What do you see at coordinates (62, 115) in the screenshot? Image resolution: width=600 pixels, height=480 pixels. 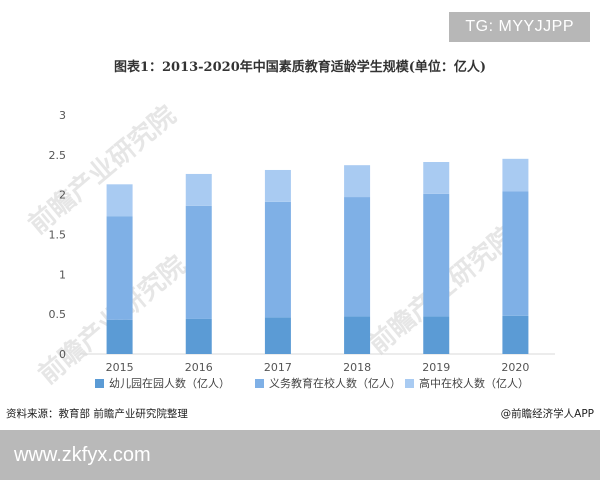 I see `y-tick-label: 3` at bounding box center [62, 115].